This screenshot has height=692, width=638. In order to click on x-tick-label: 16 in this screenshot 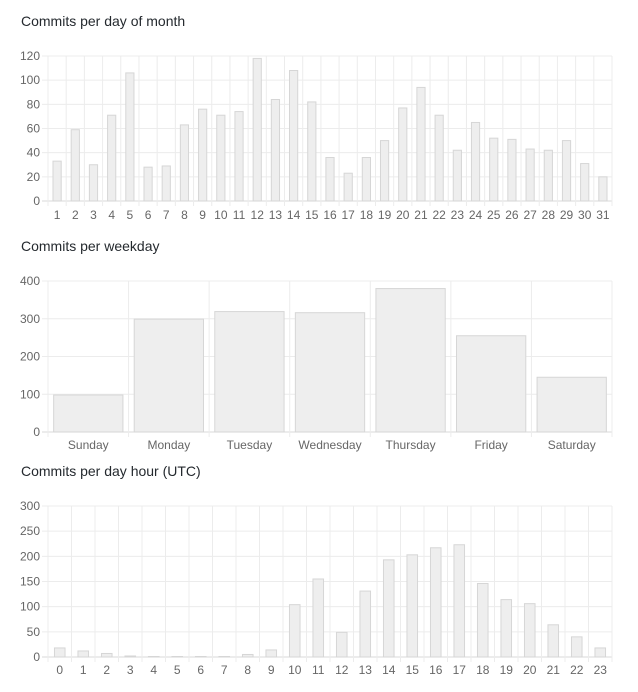, I will do `click(436, 670)`.